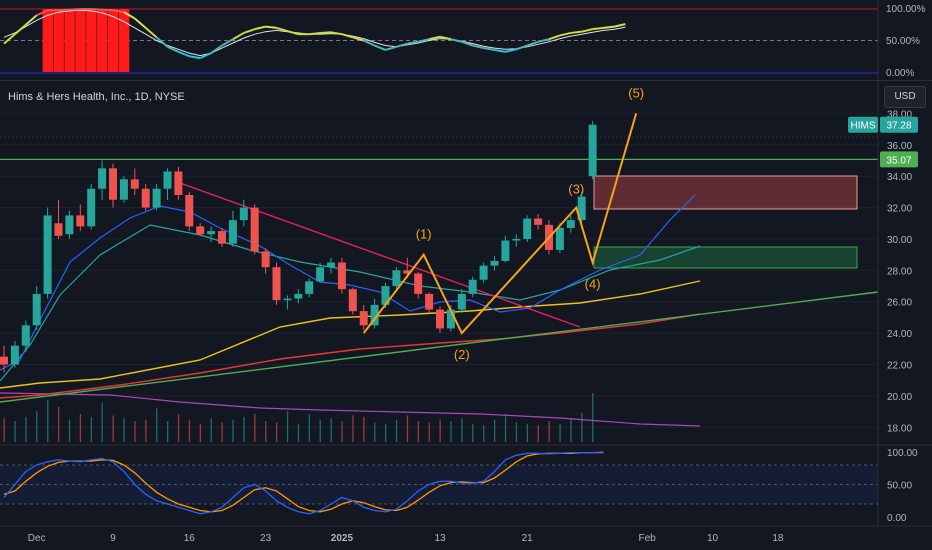 Image resolution: width=932 pixels, height=550 pixels. Describe the element at coordinates (899, 114) in the screenshot. I see `price-tick-label: 38.00` at that location.